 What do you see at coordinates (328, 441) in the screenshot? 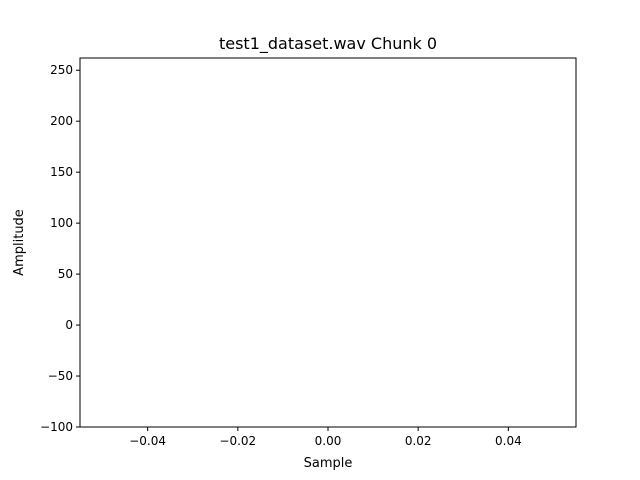
I see `x-tick-label: 0.00` at bounding box center [328, 441].